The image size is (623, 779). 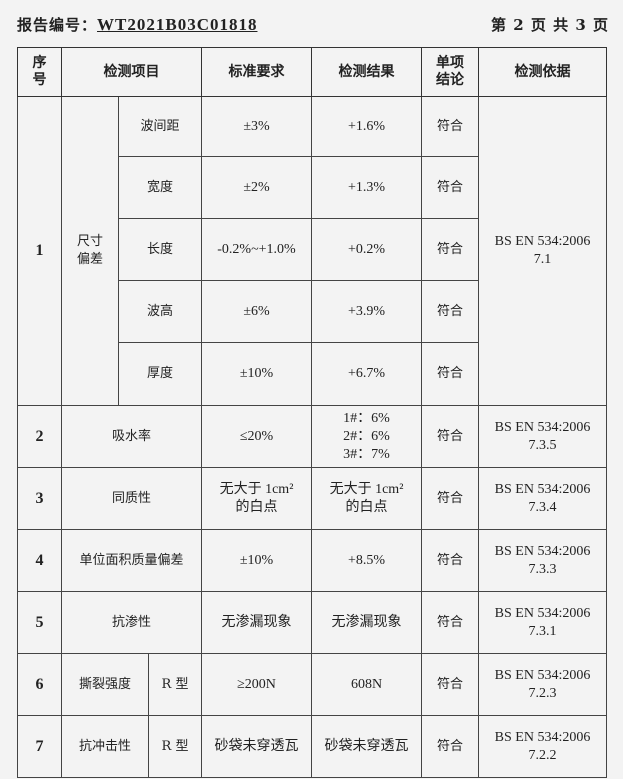 What do you see at coordinates (366, 560) in the screenshot?
I see `result: +8.5%` at bounding box center [366, 560].